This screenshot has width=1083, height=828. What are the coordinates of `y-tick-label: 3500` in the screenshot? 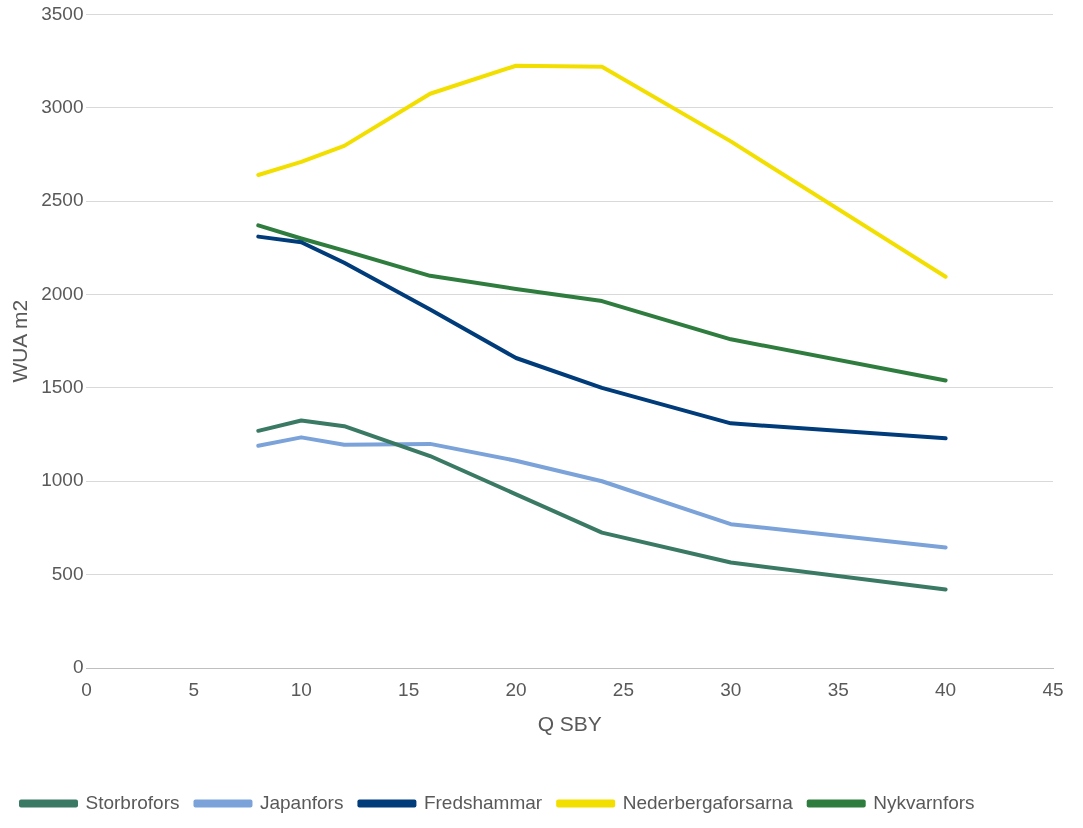 It's located at (62, 13).